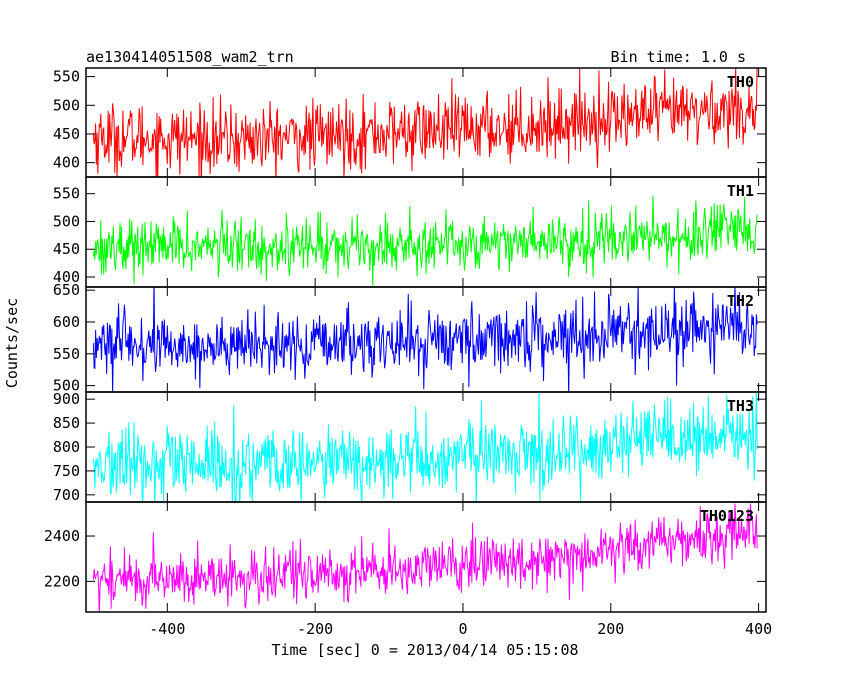 This screenshot has width=850, height=680. What do you see at coordinates (678, 57) in the screenshot?
I see `bin-time-label: Bin time: 1.0 s` at bounding box center [678, 57].